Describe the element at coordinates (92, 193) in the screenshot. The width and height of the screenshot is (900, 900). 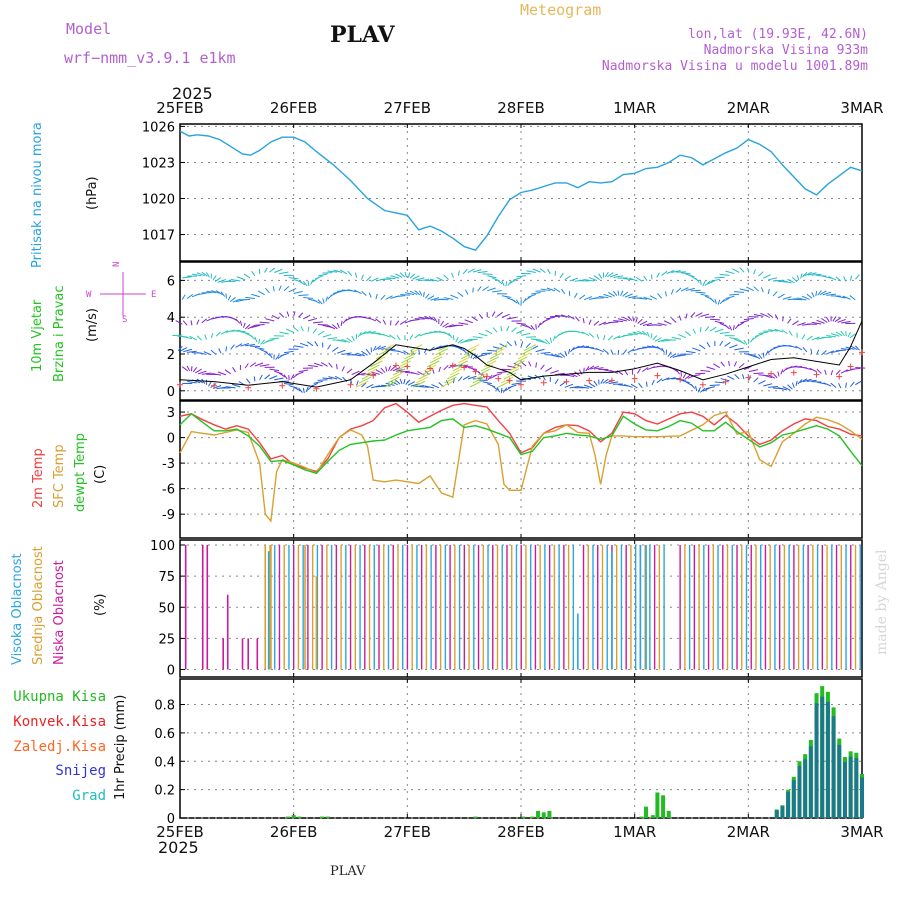
I see `pressure-unit-label: (hPa)` at that location.